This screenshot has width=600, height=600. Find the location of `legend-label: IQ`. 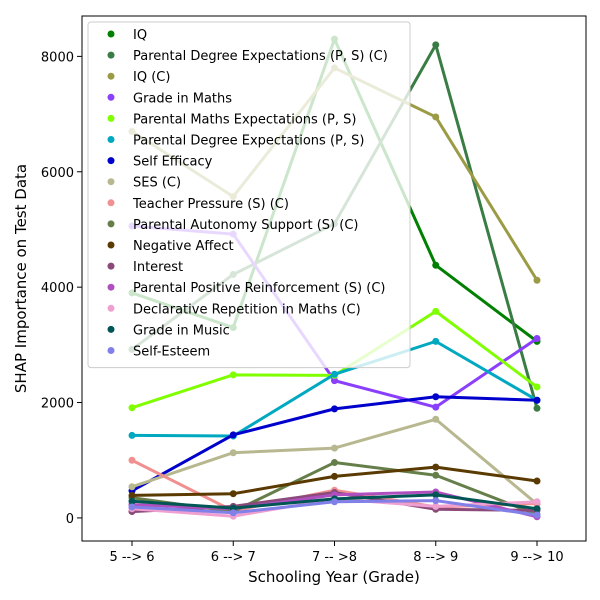

legend-label: IQ is located at coordinates (140, 35).